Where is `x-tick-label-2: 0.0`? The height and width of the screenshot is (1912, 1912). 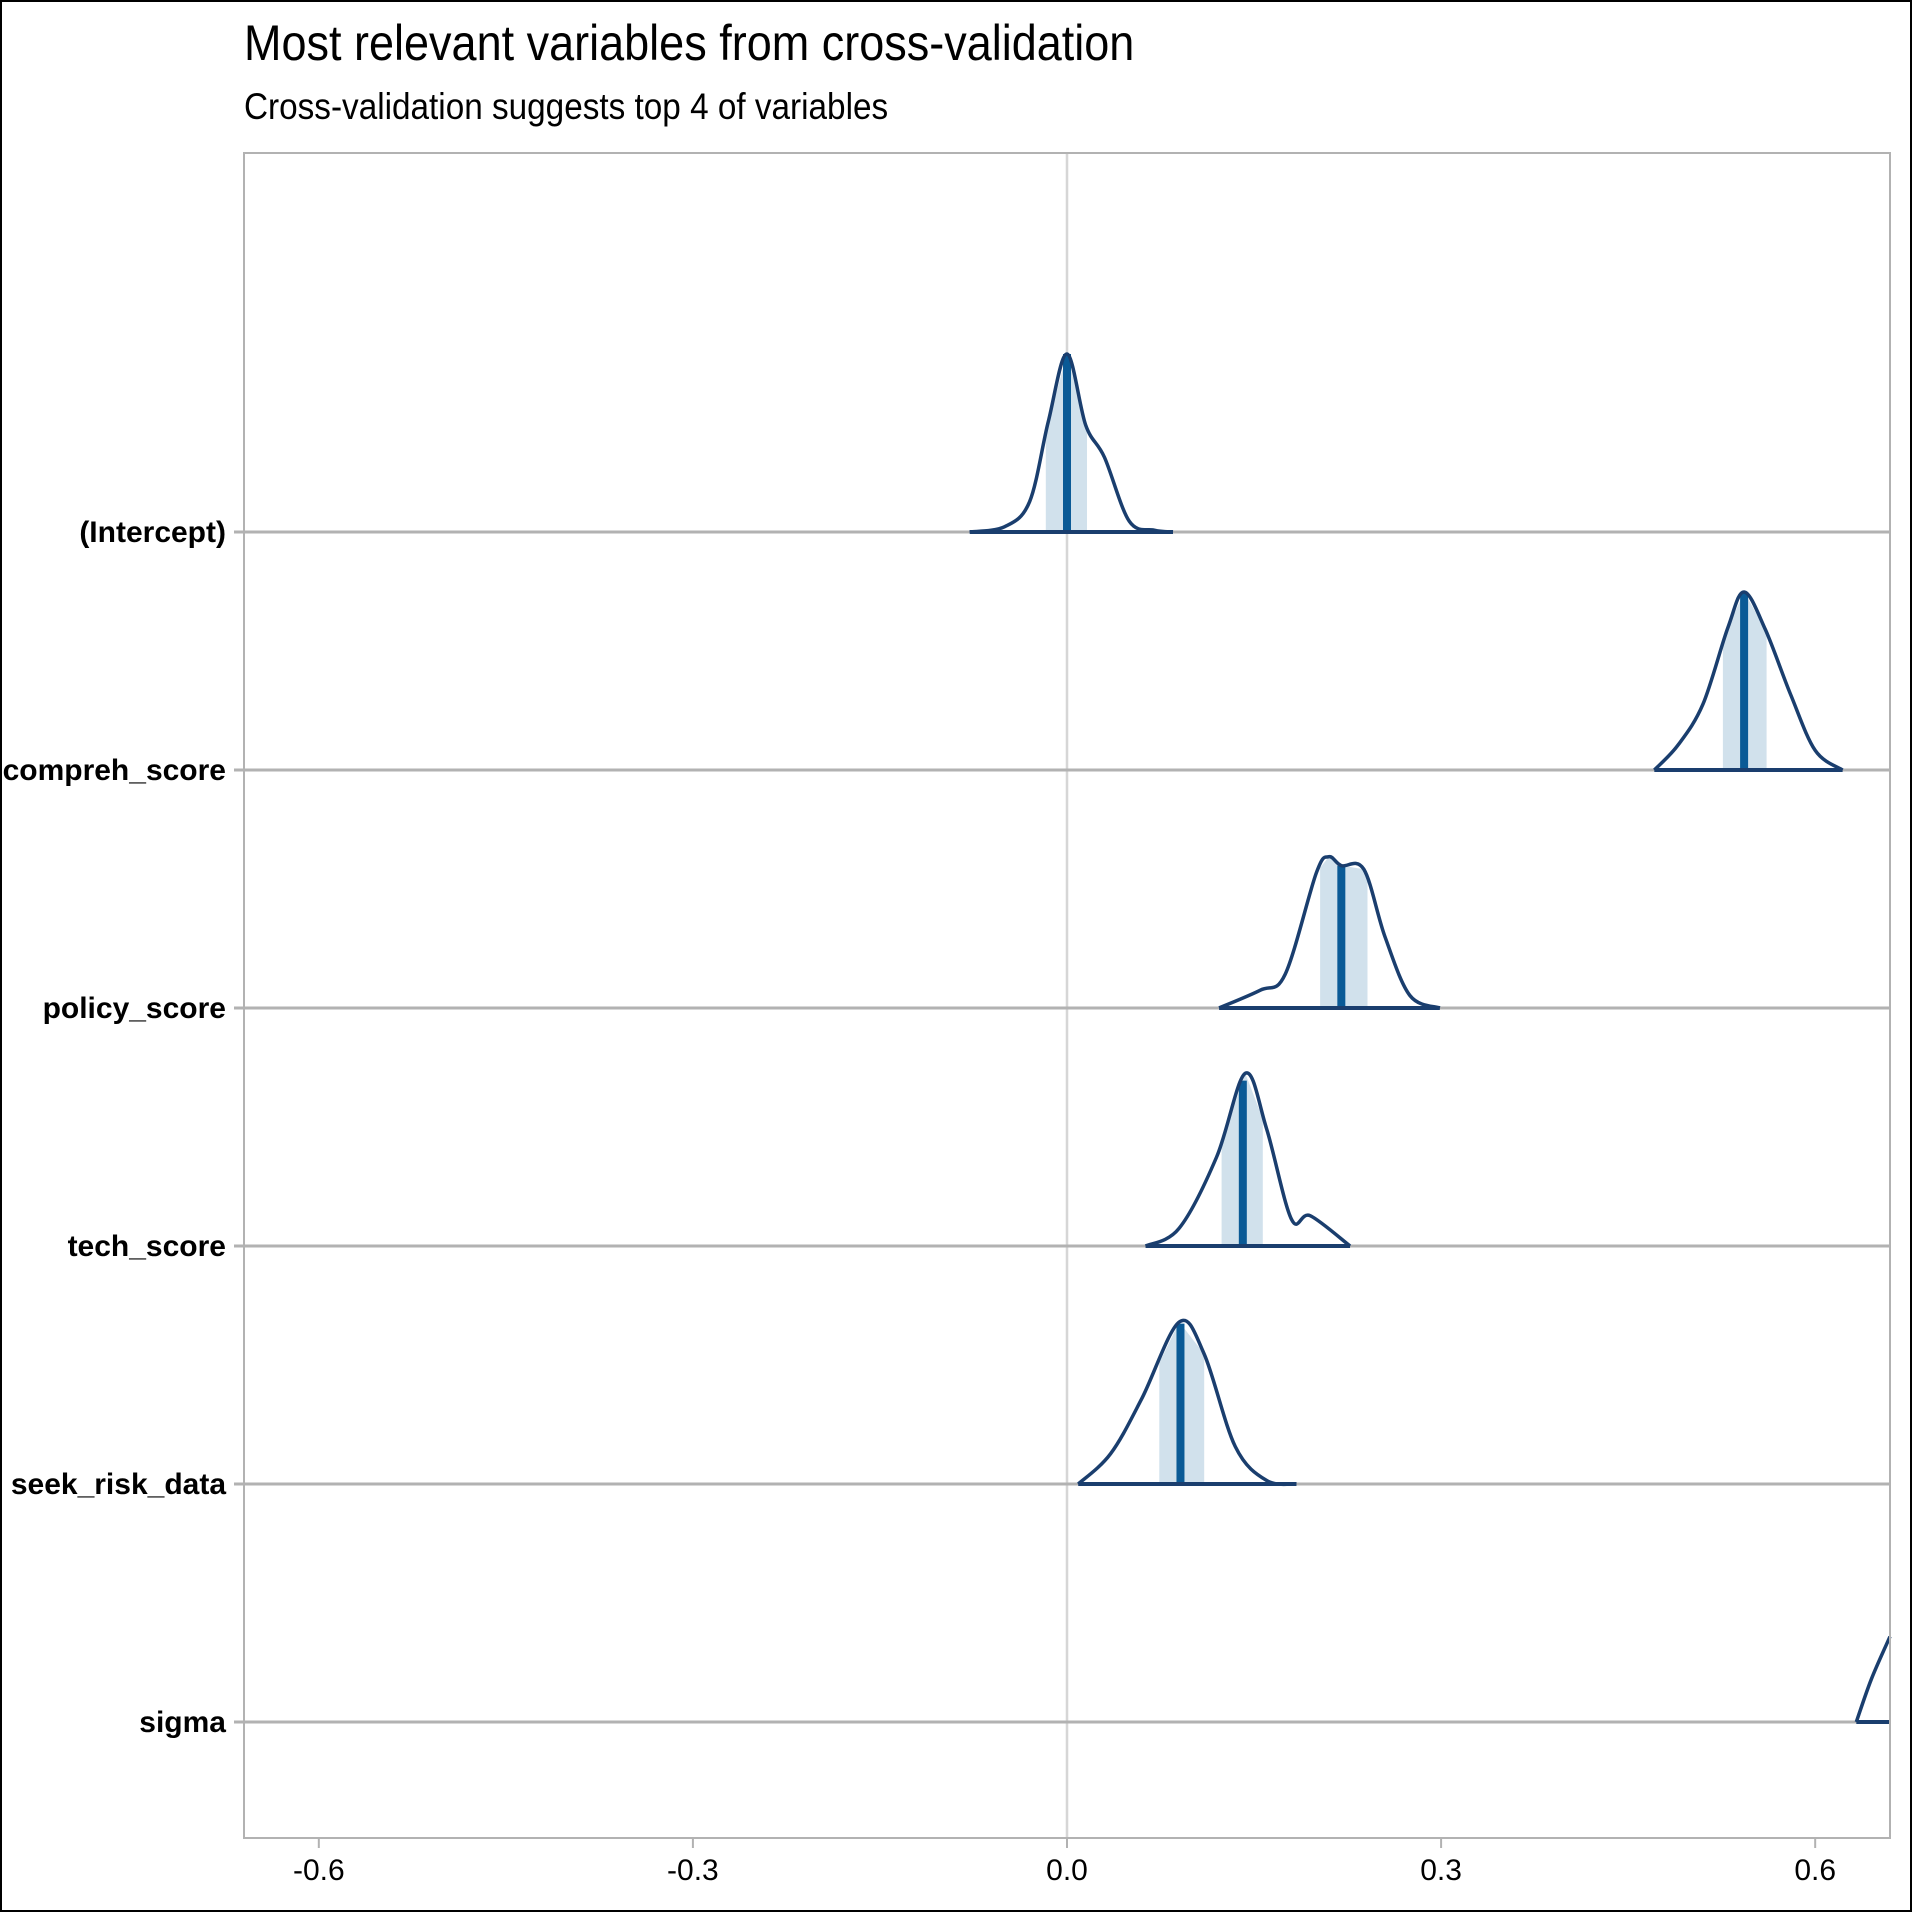 x-tick-label-2: 0.0 is located at coordinates (1067, 1870).